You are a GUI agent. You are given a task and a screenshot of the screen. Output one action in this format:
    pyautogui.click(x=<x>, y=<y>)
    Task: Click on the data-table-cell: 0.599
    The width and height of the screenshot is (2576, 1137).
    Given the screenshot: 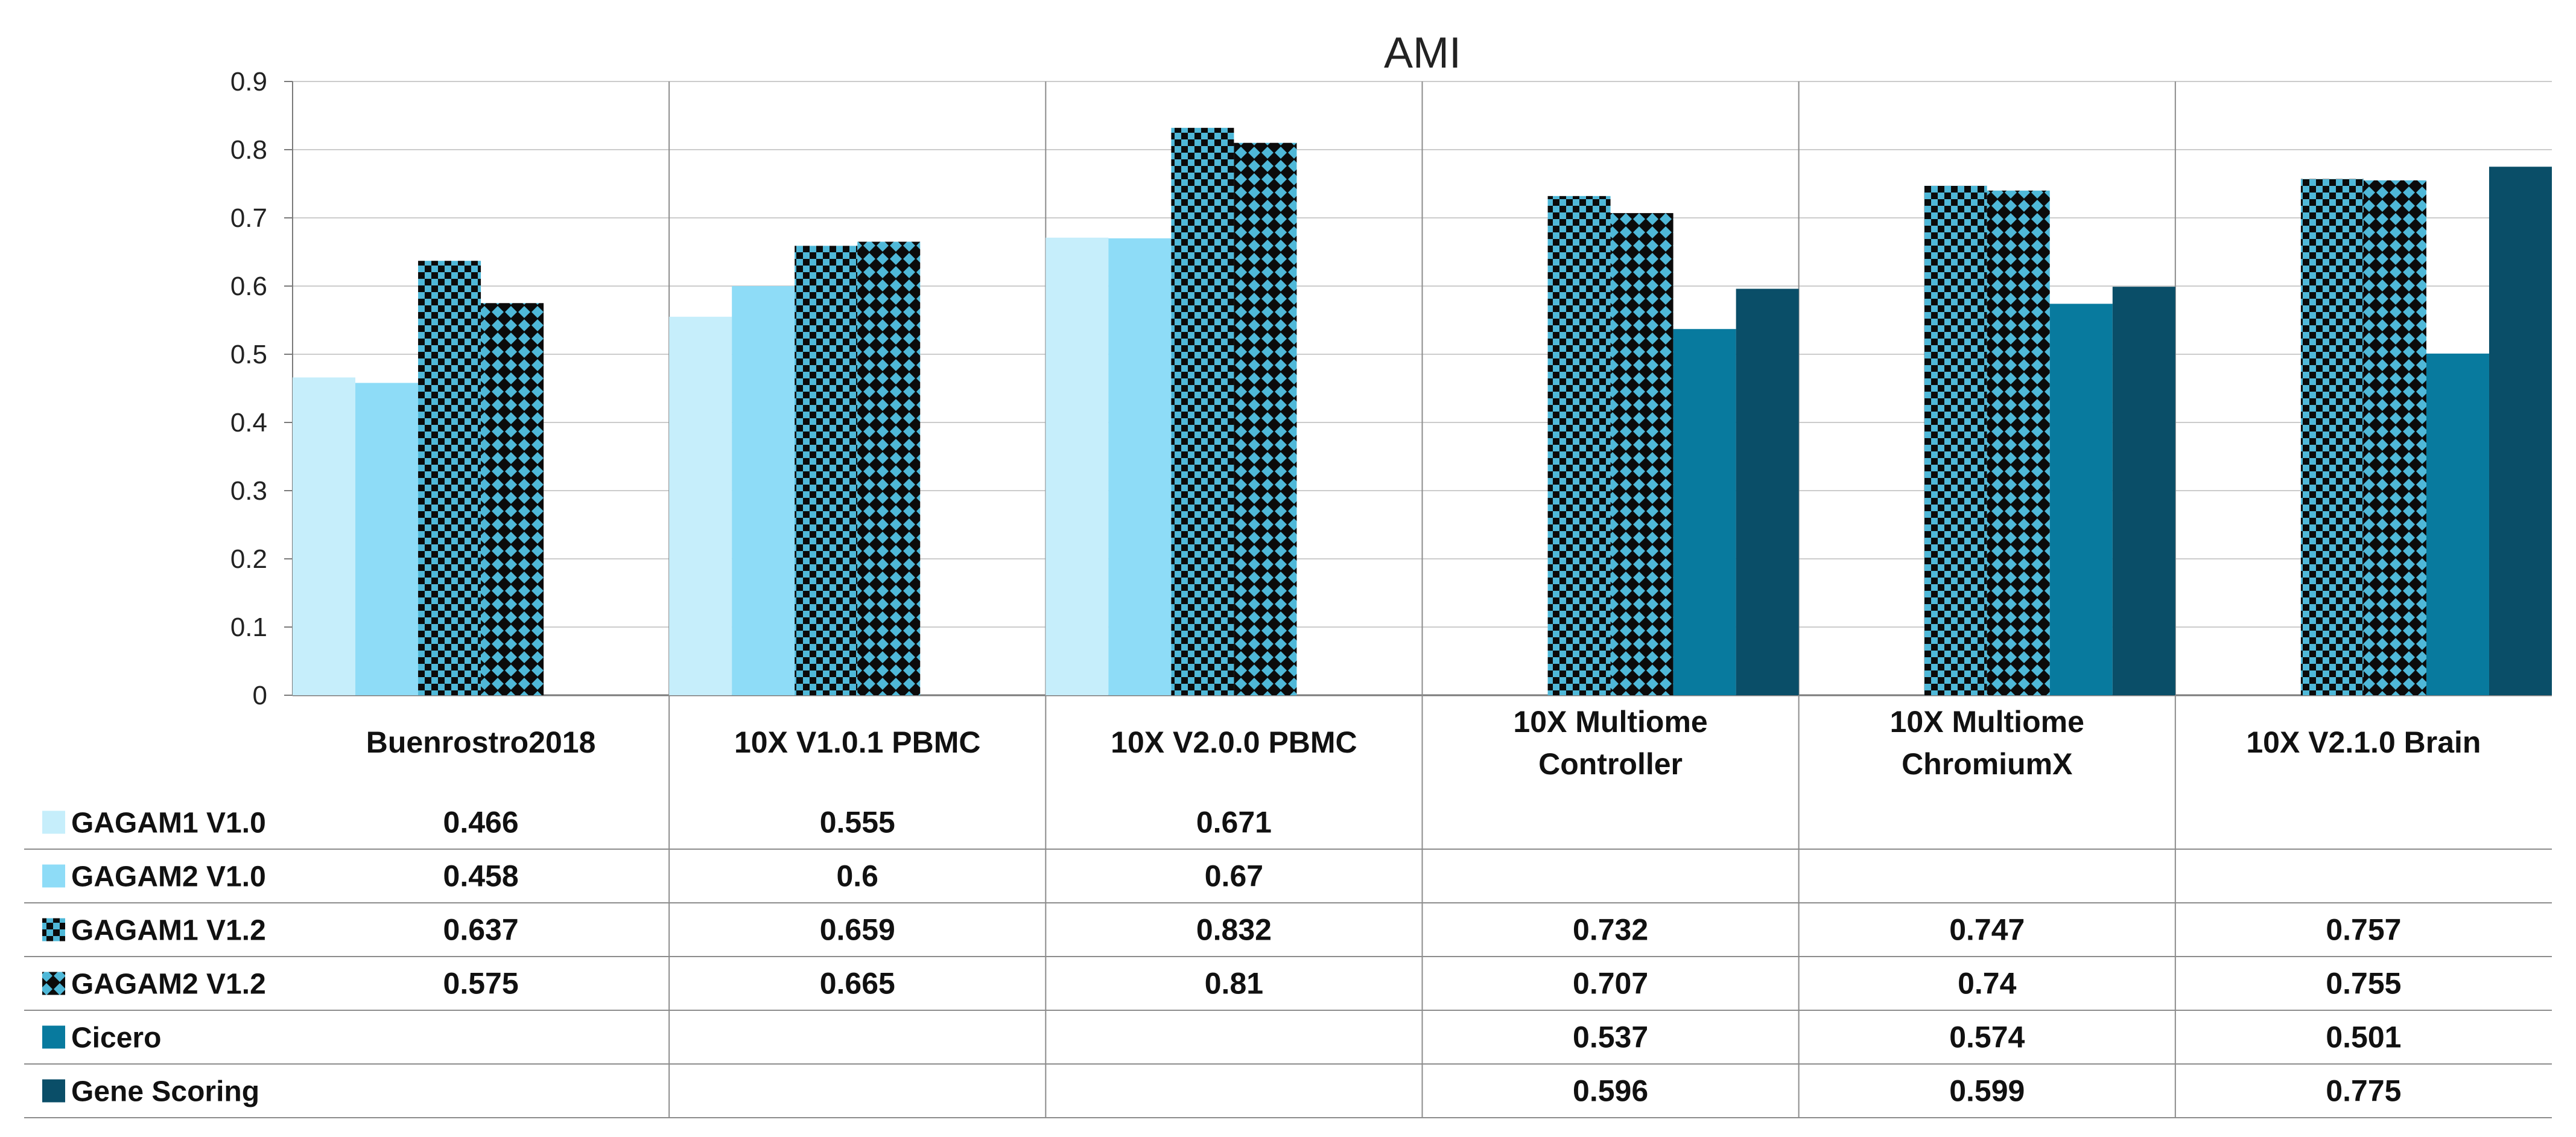 What is the action you would take?
    pyautogui.click(x=1987, y=1091)
    